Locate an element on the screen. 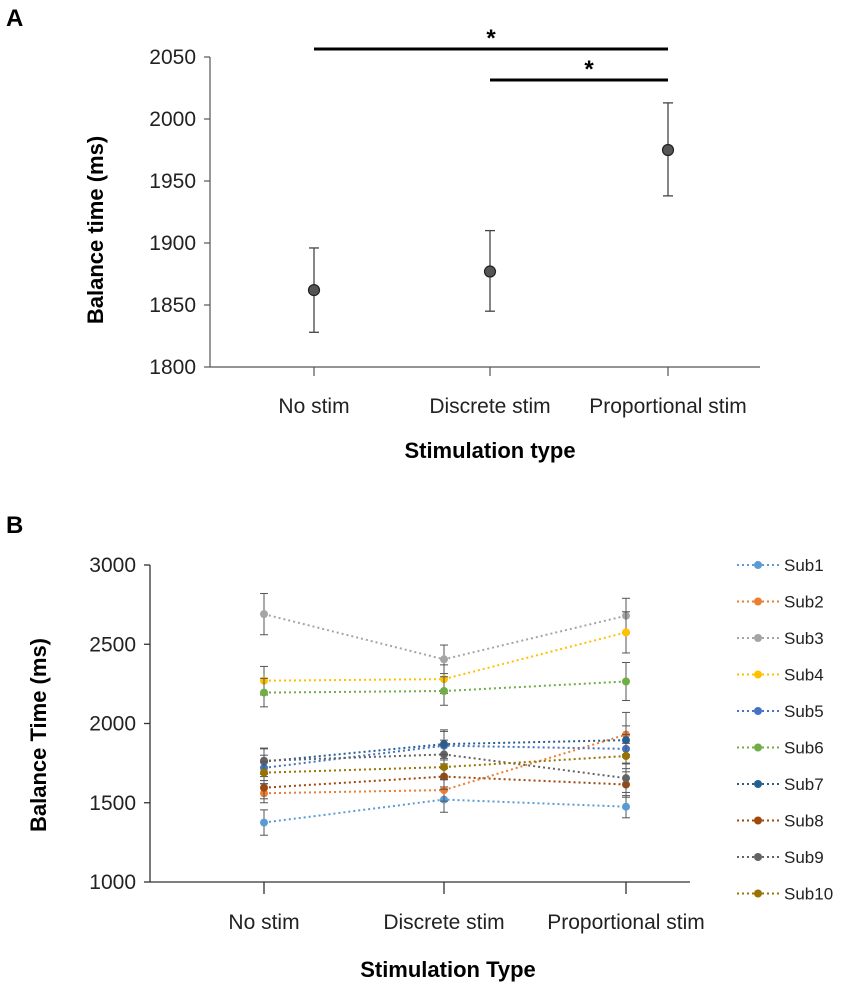  y-axis-title: Balance Time (ms) is located at coordinates (38, 735).